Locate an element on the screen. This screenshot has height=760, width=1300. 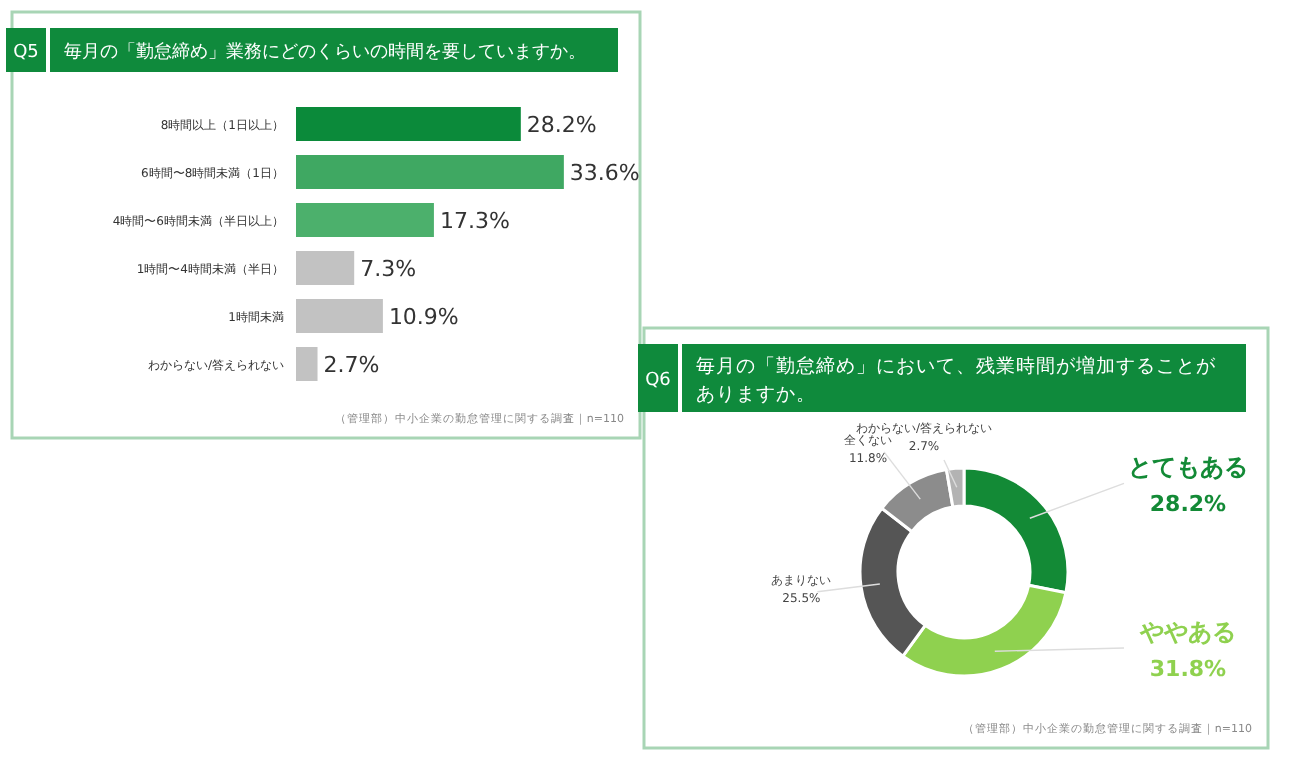
data-label: 7.3% is located at coordinates (388, 269).